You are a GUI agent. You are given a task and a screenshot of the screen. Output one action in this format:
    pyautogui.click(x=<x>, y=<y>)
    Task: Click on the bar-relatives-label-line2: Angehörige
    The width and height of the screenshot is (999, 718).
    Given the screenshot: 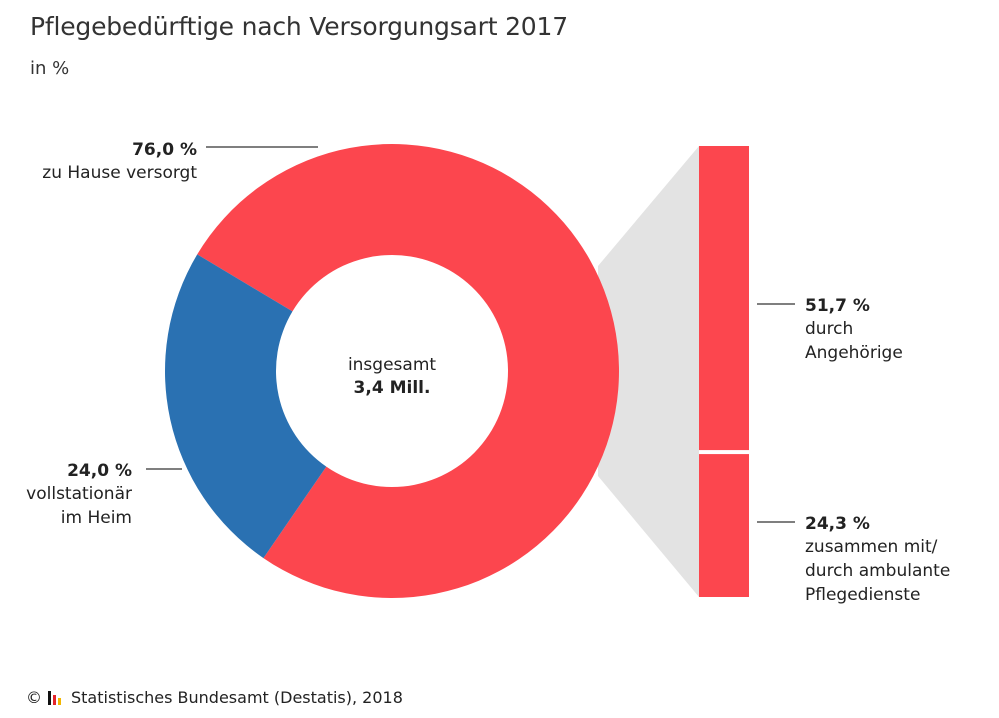 What is the action you would take?
    pyautogui.click(x=854, y=353)
    